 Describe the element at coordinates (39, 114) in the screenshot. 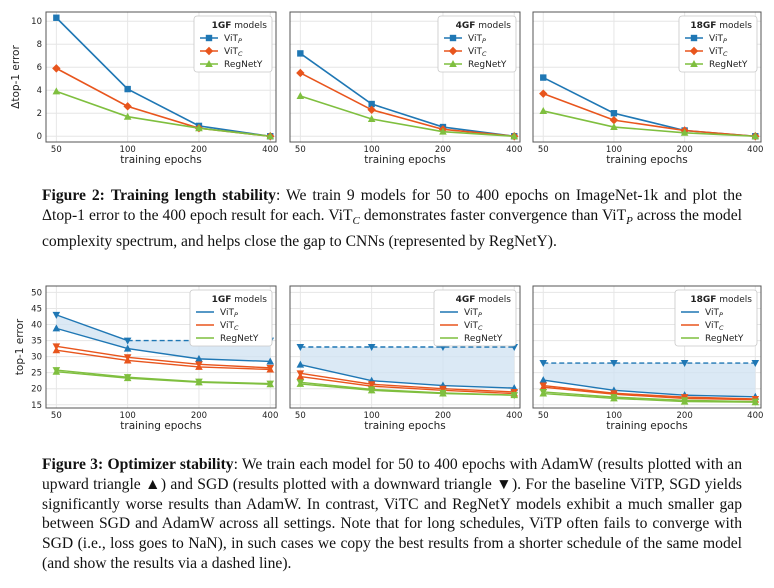

I see `y-tick-label: 2` at that location.